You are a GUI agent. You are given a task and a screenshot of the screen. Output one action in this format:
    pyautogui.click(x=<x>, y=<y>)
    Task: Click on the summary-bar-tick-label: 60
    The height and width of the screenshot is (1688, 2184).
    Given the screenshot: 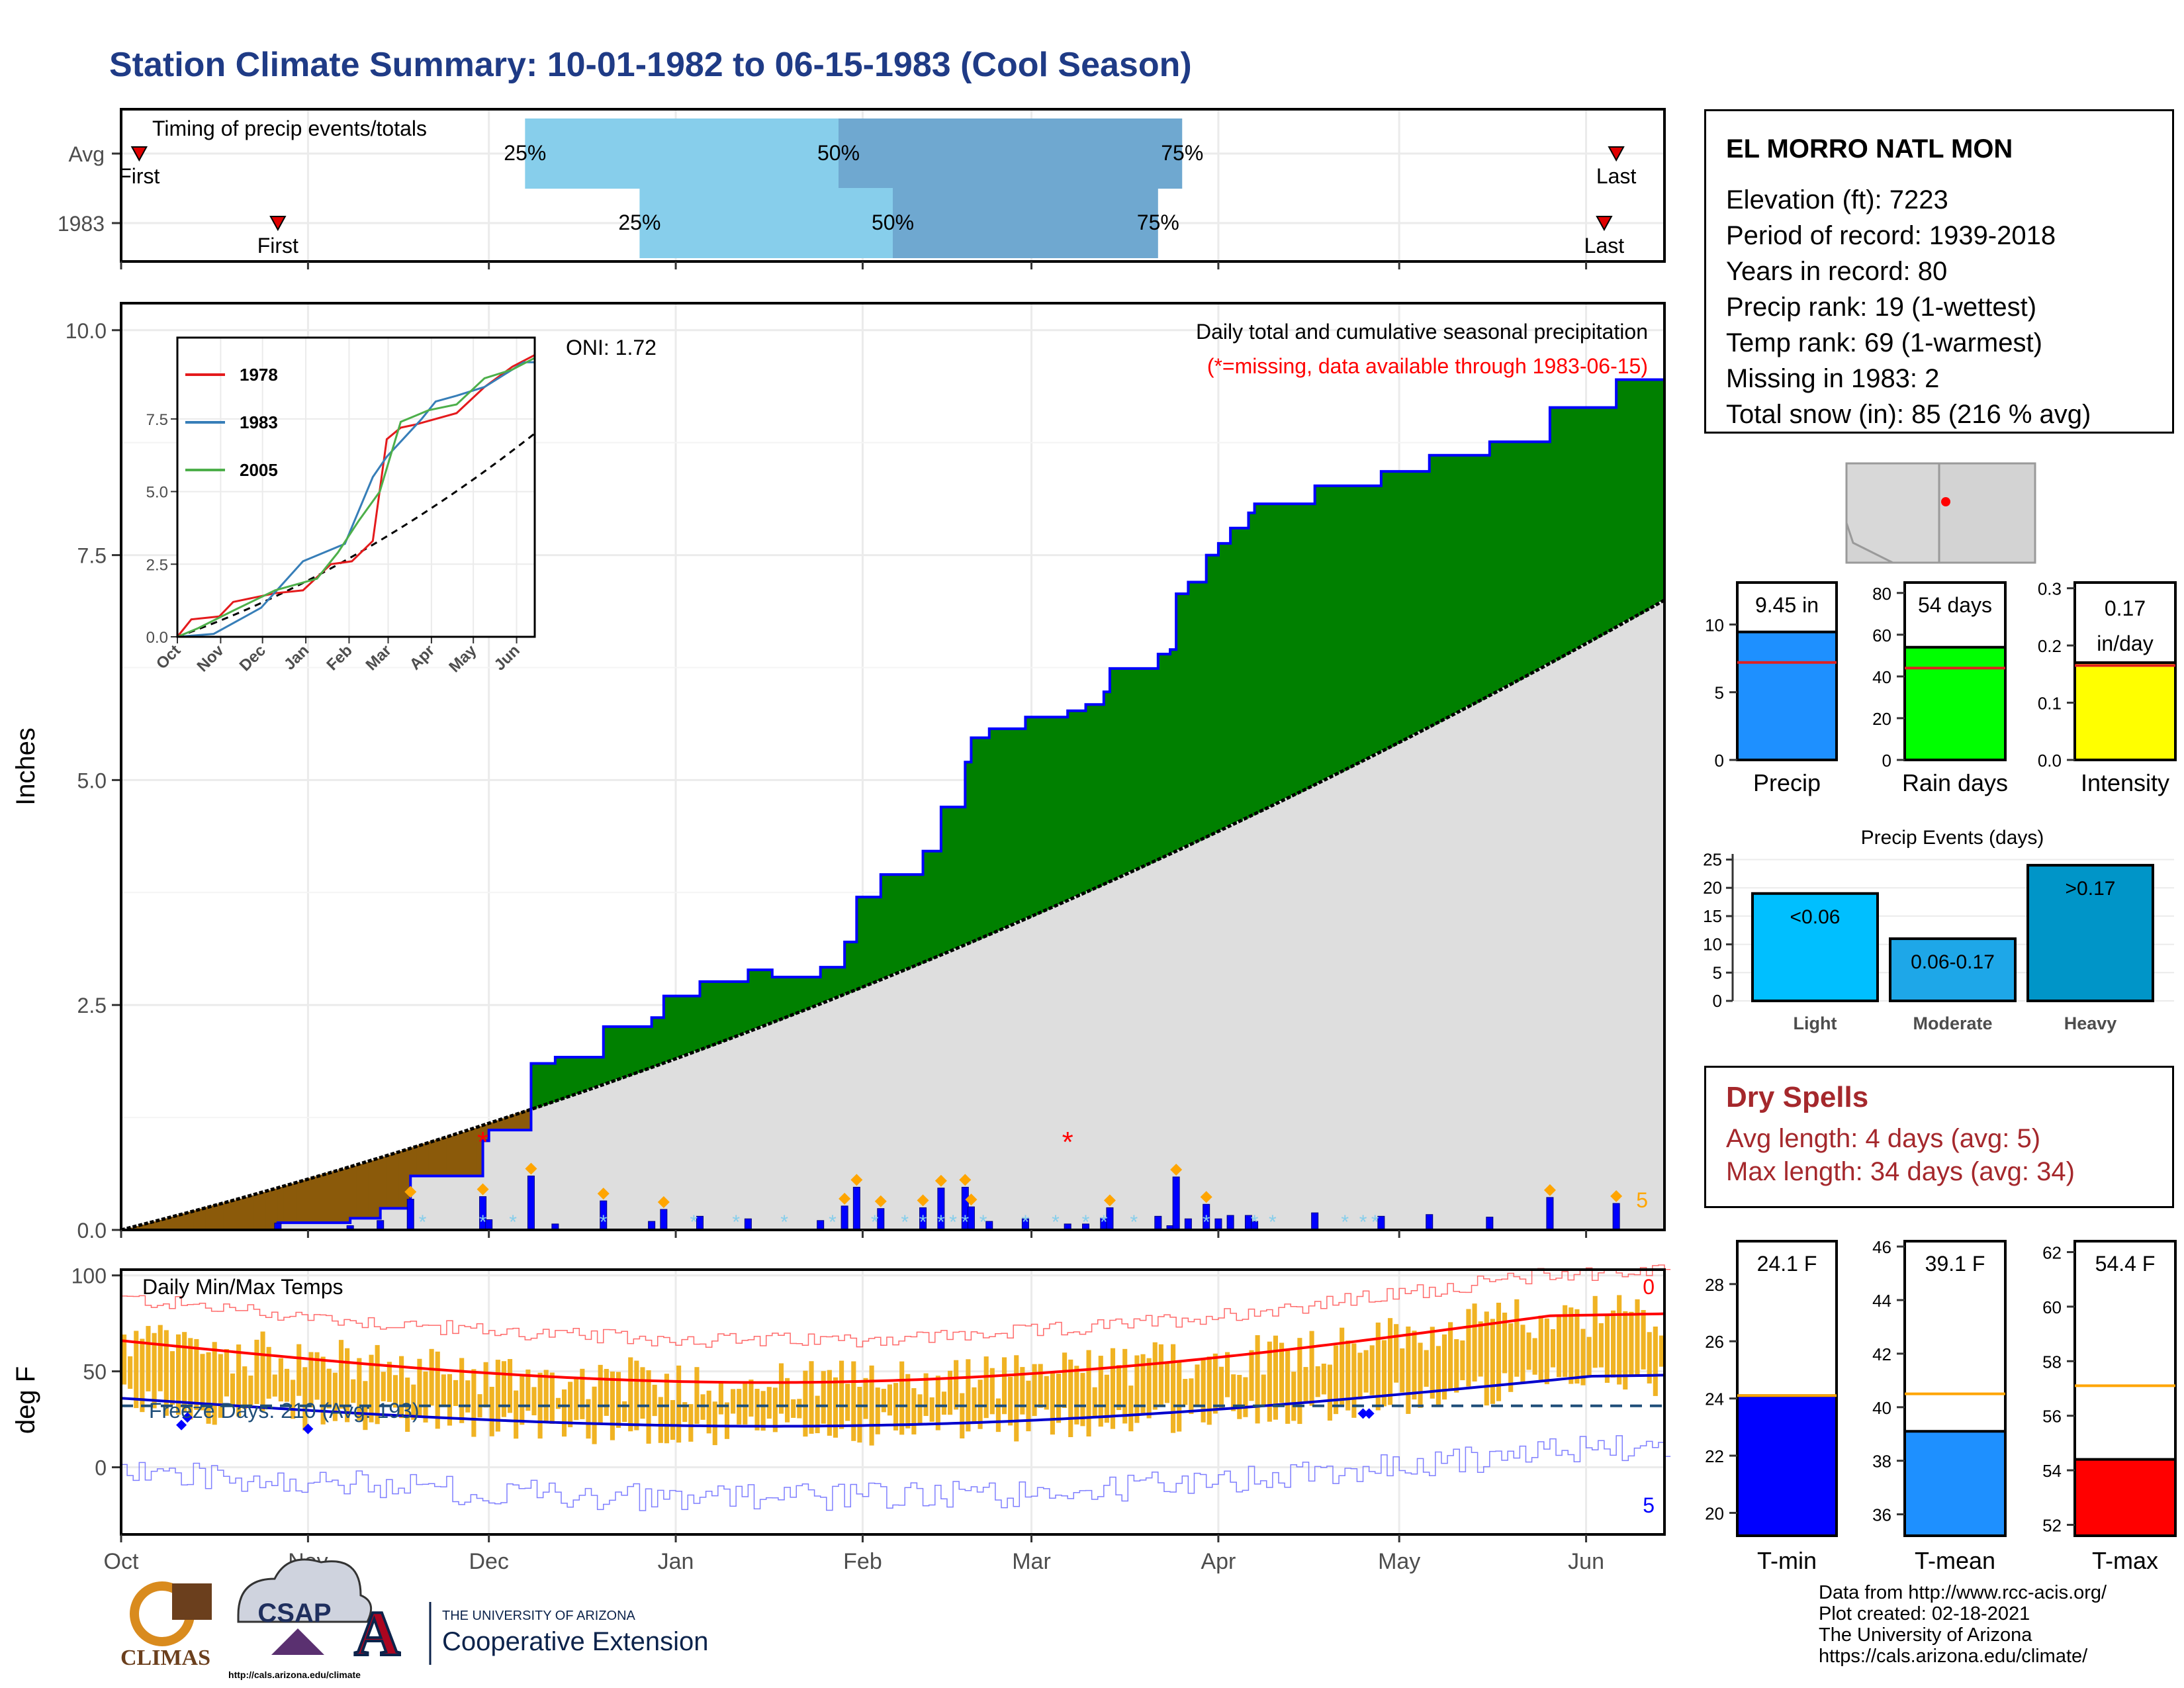 What is the action you would take?
    pyautogui.click(x=1881, y=635)
    